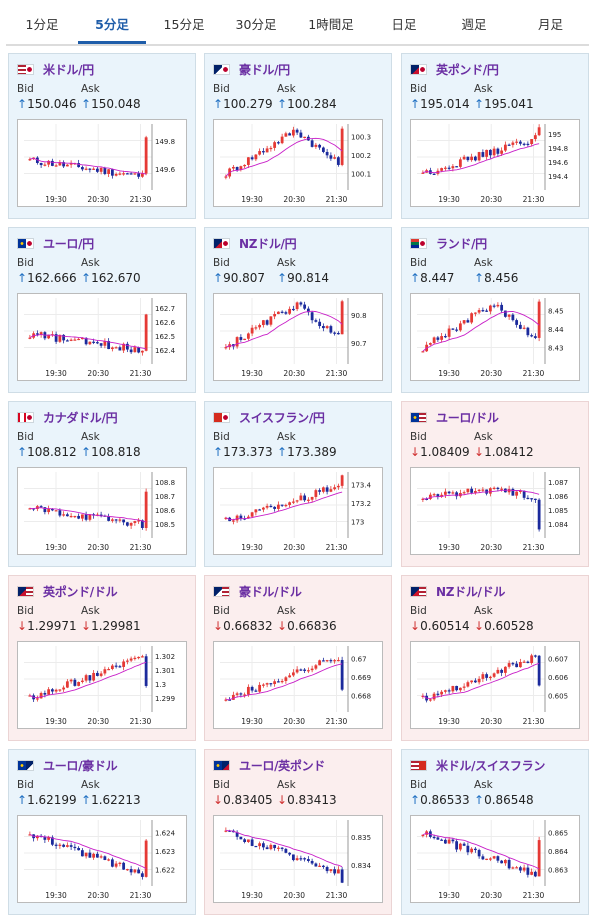 This screenshot has height=916, width=595. What do you see at coordinates (298, 685) in the screenshot?
I see `candlestick-chart: 0.67 0.669 0.668 19:30 20:30 21:30` at bounding box center [298, 685].